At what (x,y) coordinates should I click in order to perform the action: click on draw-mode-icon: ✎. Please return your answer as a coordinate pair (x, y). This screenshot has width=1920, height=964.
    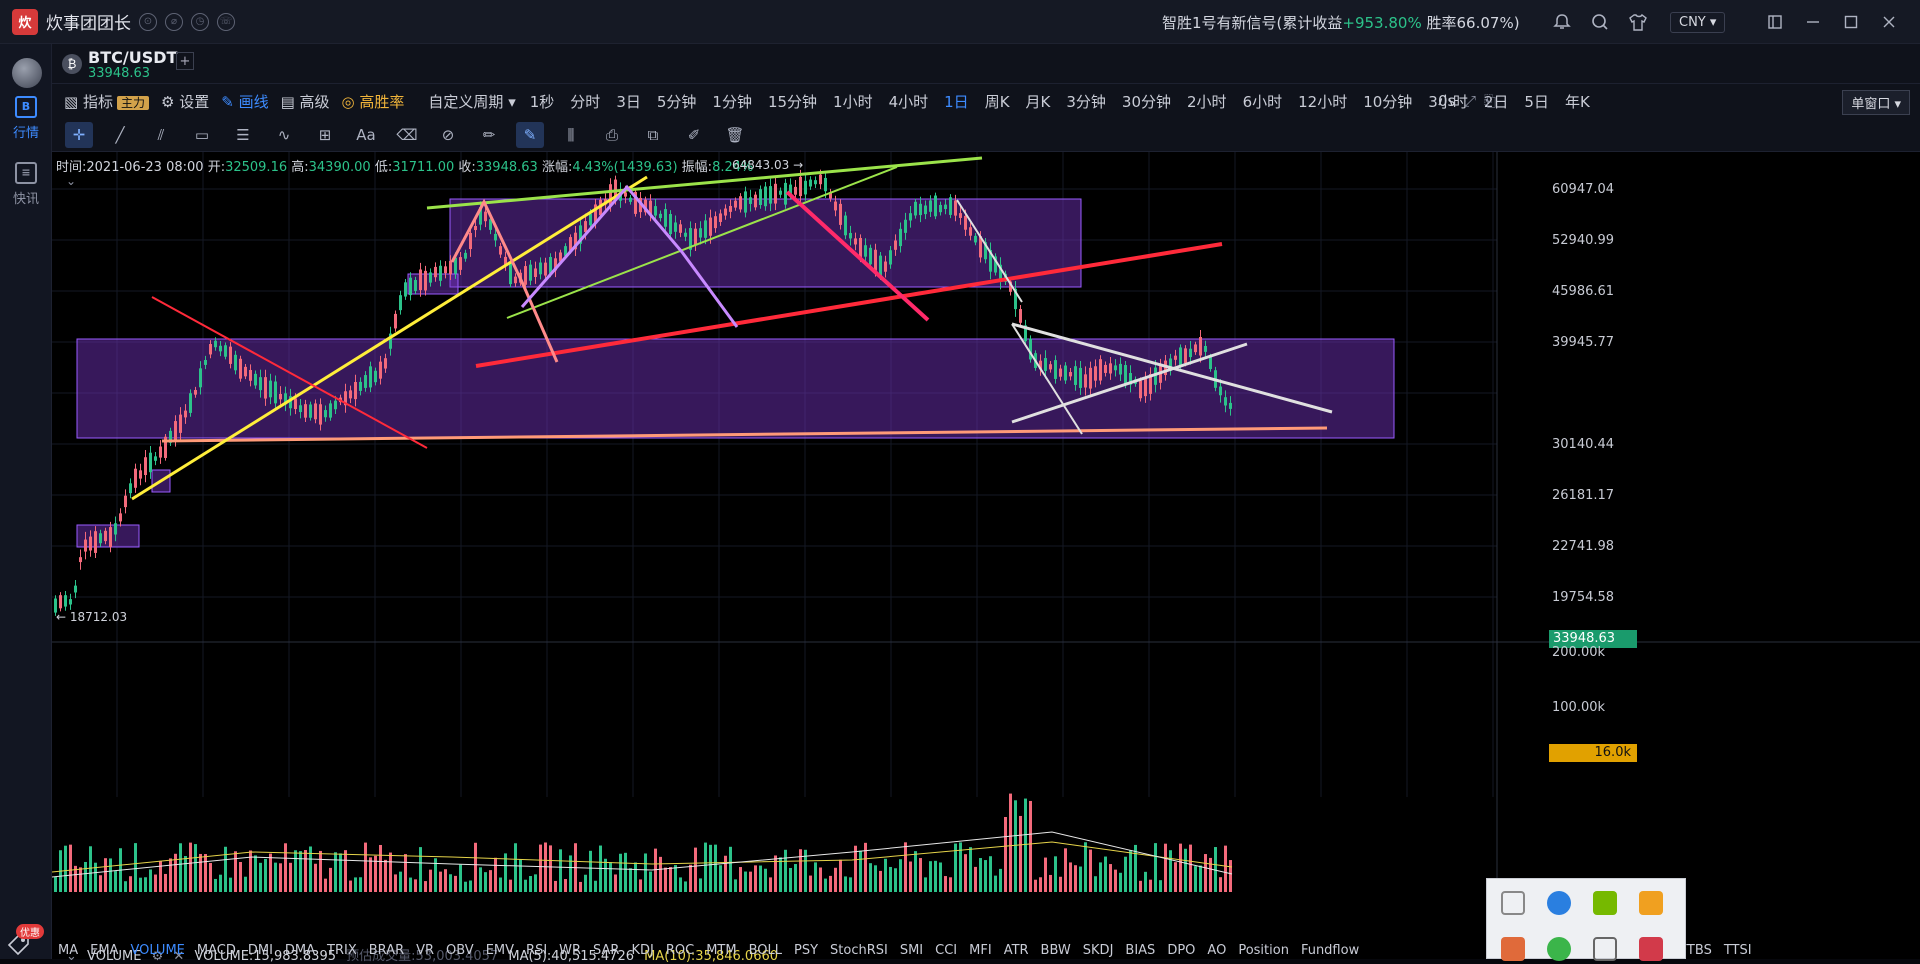
    Looking at the image, I should click on (530, 134).